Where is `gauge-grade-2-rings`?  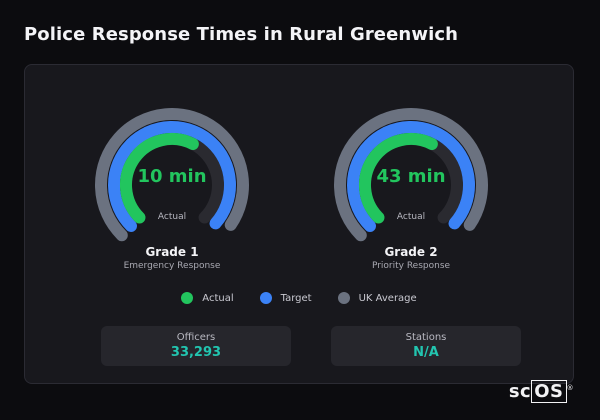 gauge-grade-2-rings is located at coordinates (411, 175).